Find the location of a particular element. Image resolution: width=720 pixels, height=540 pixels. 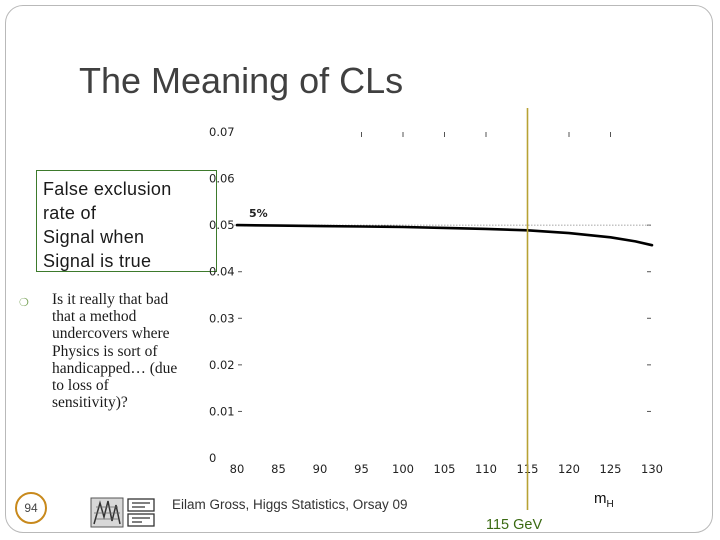

mh-label-subscript: H is located at coordinates (610, 504).